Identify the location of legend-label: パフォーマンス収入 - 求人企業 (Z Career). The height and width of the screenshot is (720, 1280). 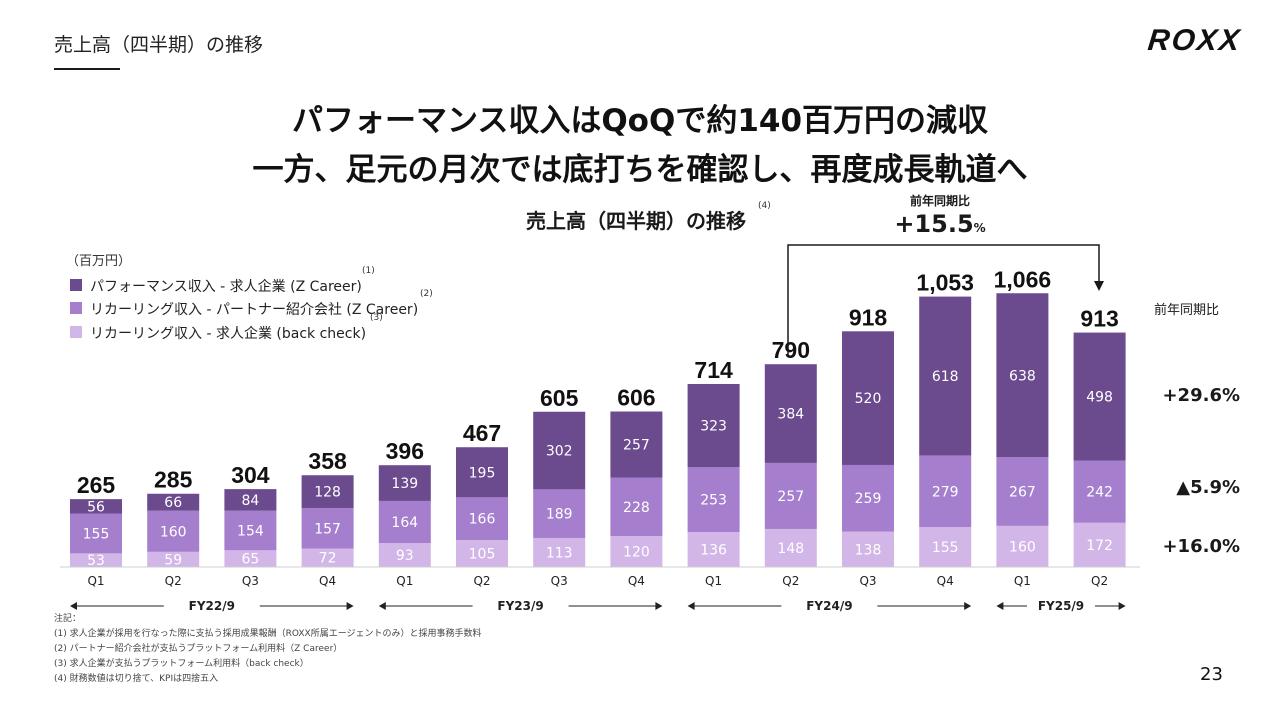
(226, 287).